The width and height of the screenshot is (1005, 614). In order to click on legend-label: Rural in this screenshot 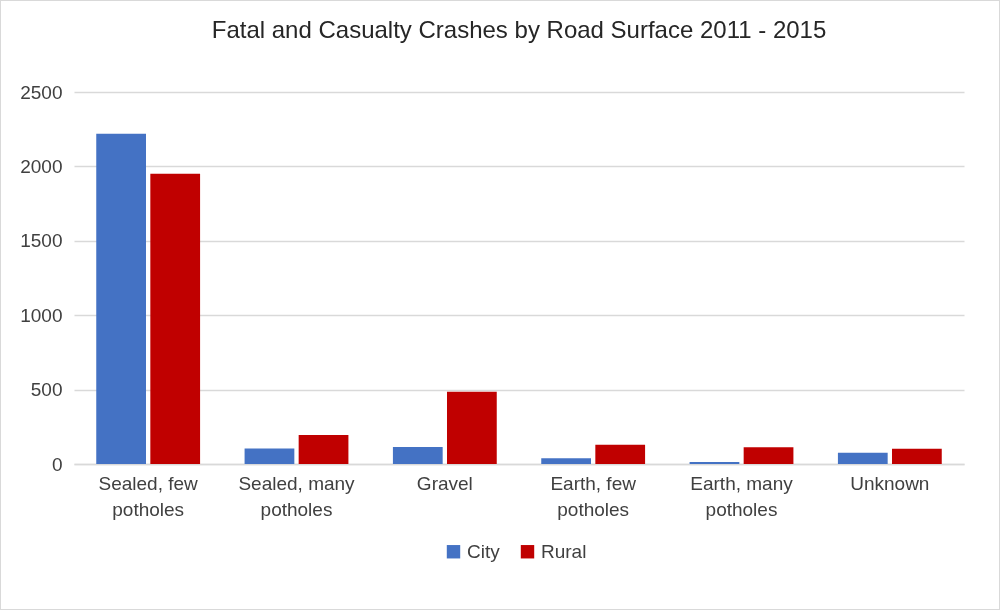, I will do `click(564, 551)`.